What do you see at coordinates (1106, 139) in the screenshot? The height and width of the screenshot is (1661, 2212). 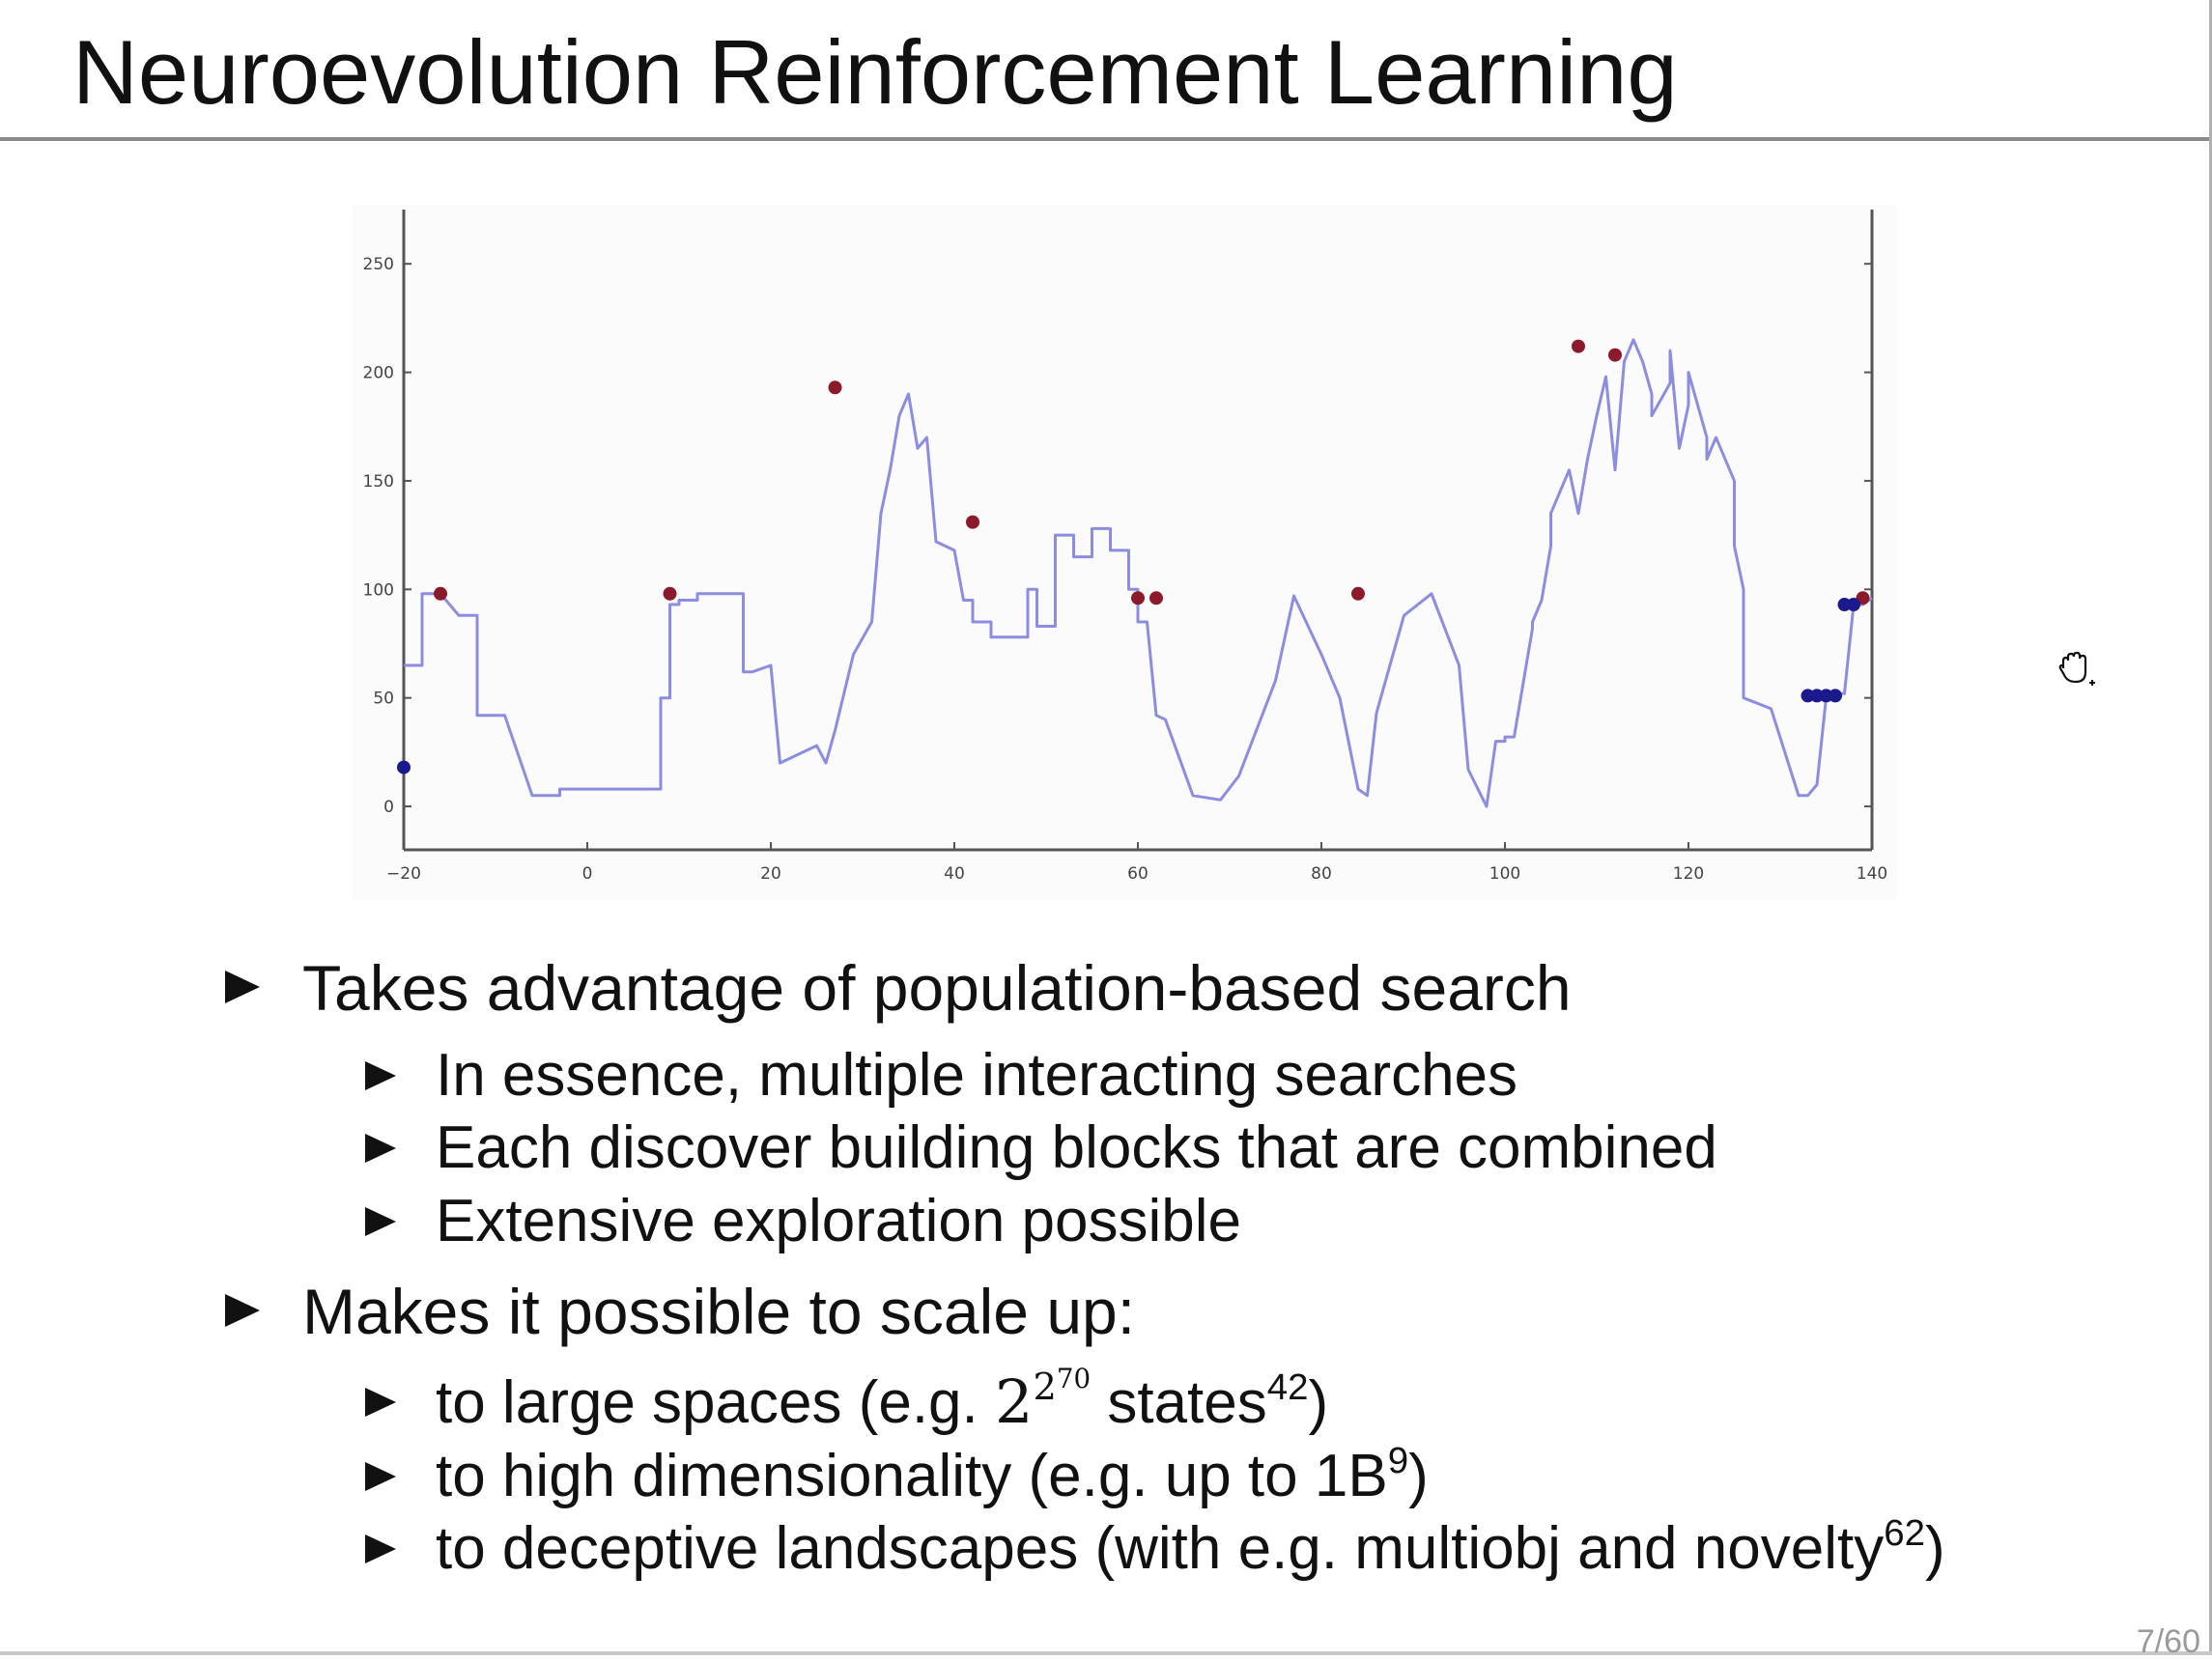 I see `title-divider` at bounding box center [1106, 139].